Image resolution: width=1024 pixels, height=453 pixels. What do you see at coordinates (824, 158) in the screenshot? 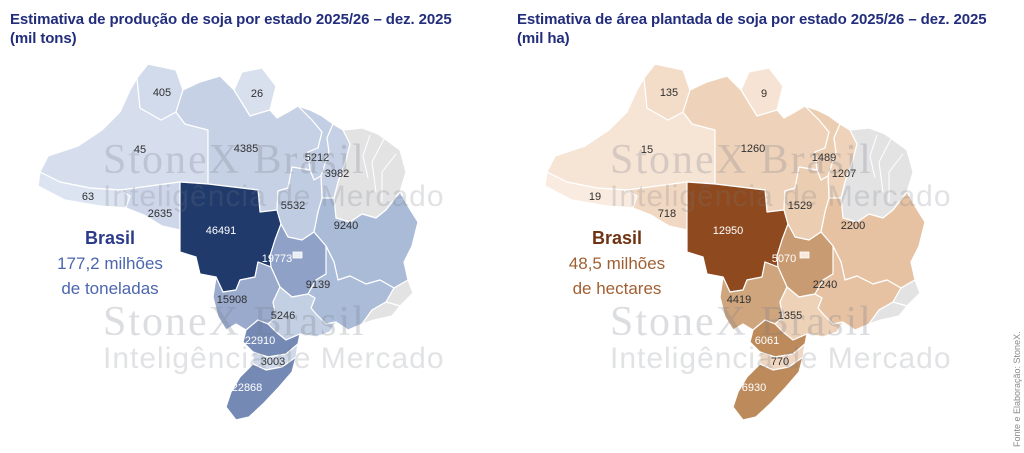
I see `state-value-label-ma: 1489` at bounding box center [824, 158].